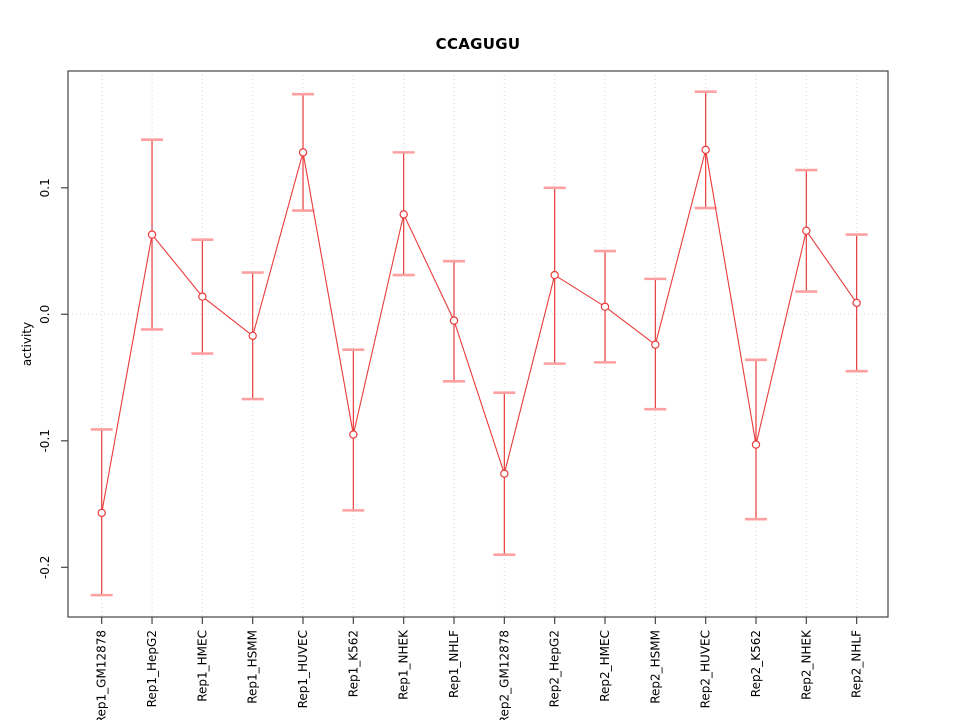  I want to click on x-tick-label: Rep1_NHEK, so click(404, 664).